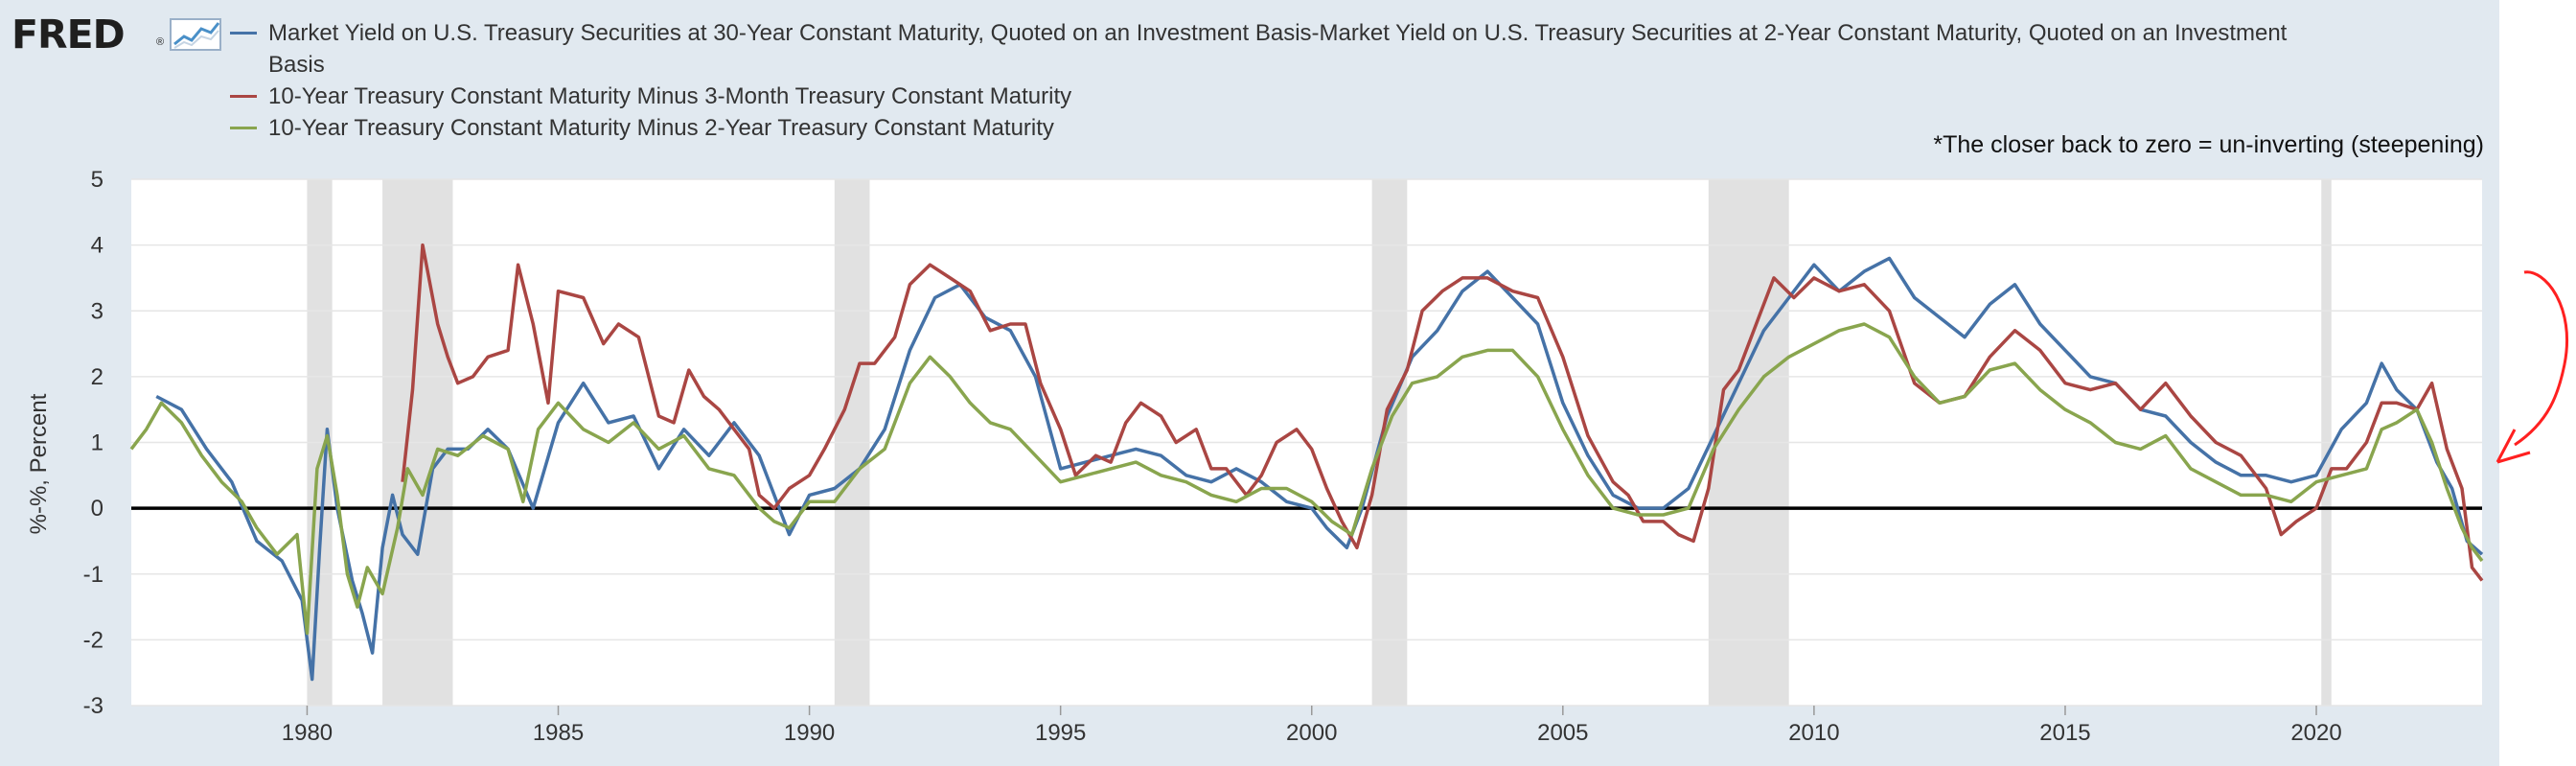 The image size is (2576, 766). Describe the element at coordinates (1562, 733) in the screenshot. I see `x-tick-label: 2005` at that location.